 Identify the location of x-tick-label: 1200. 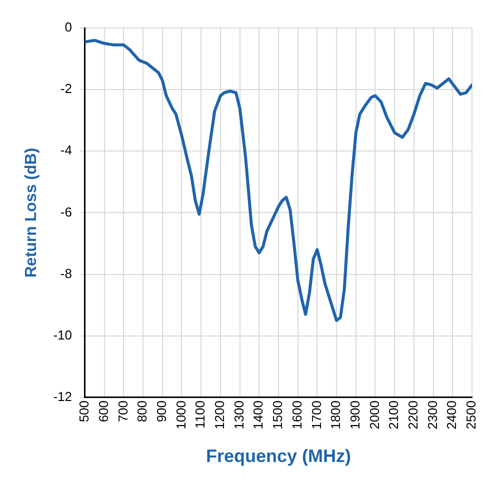
(220, 415).